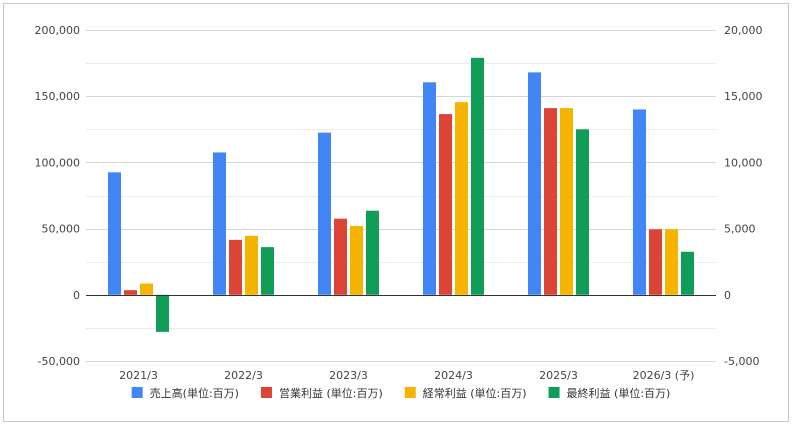  What do you see at coordinates (59, 361) in the screenshot?
I see `left-tick-label: -50,000` at bounding box center [59, 361].